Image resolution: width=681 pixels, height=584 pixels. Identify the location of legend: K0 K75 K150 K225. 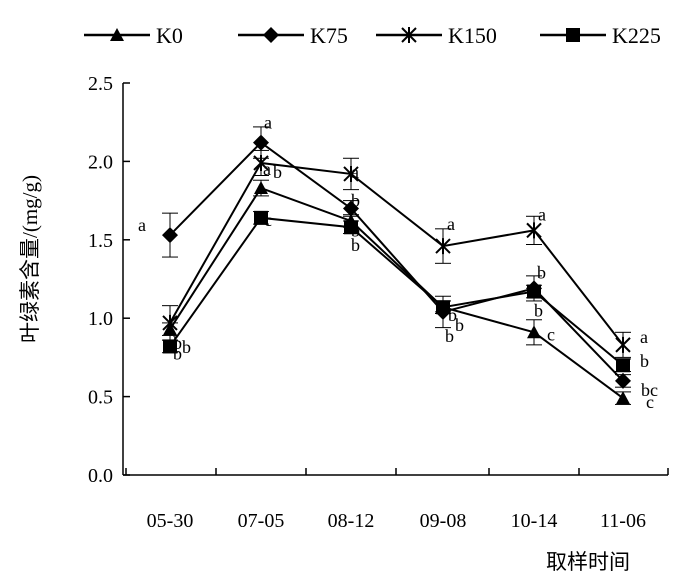
(372, 35).